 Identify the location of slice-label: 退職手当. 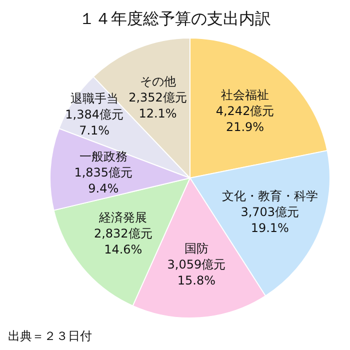
(94, 99).